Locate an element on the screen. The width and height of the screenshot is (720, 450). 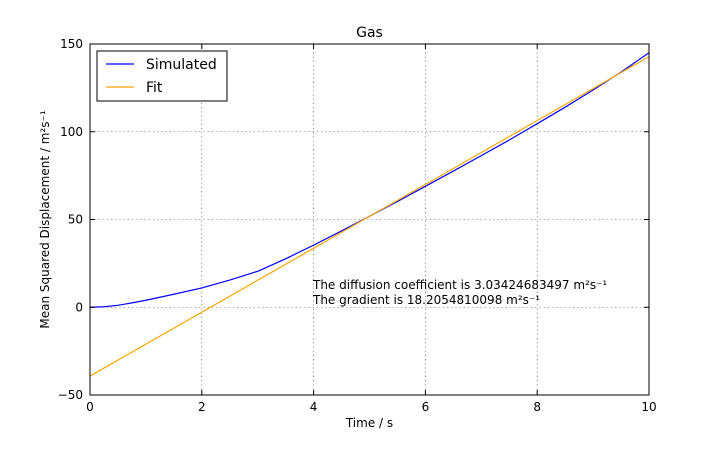
legend-label-simulated: Simulated is located at coordinates (181, 65).